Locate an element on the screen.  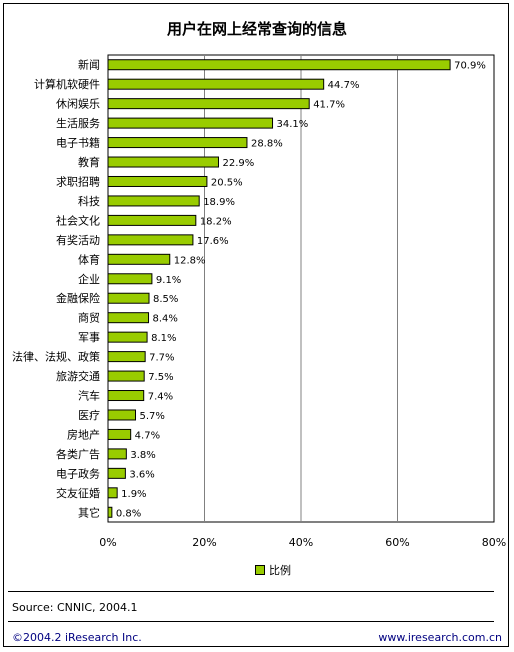
category-label: 军事 is located at coordinates (89, 337).